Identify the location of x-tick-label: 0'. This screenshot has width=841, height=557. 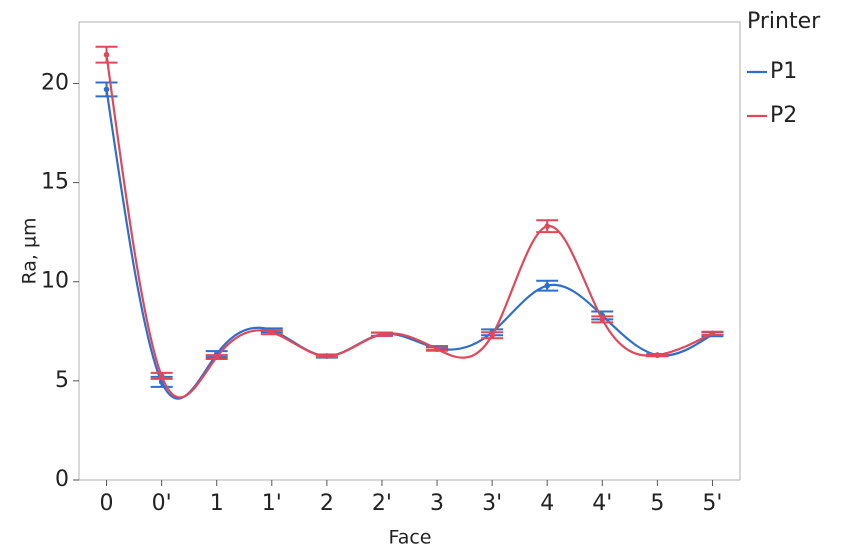
(162, 503).